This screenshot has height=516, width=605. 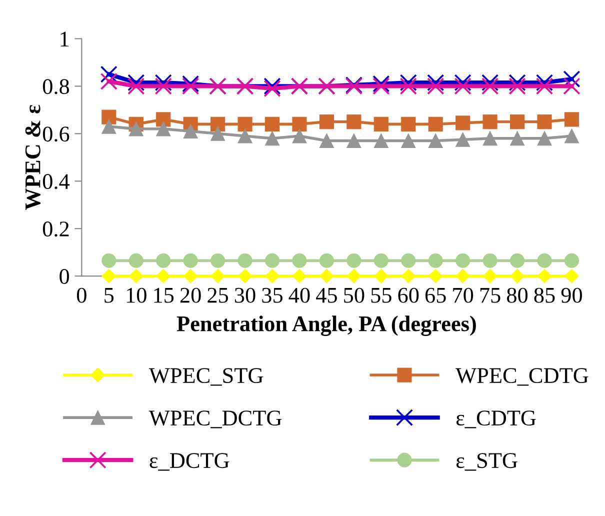 What do you see at coordinates (56, 86) in the screenshot?
I see `y-tick-label: 0.8` at bounding box center [56, 86].